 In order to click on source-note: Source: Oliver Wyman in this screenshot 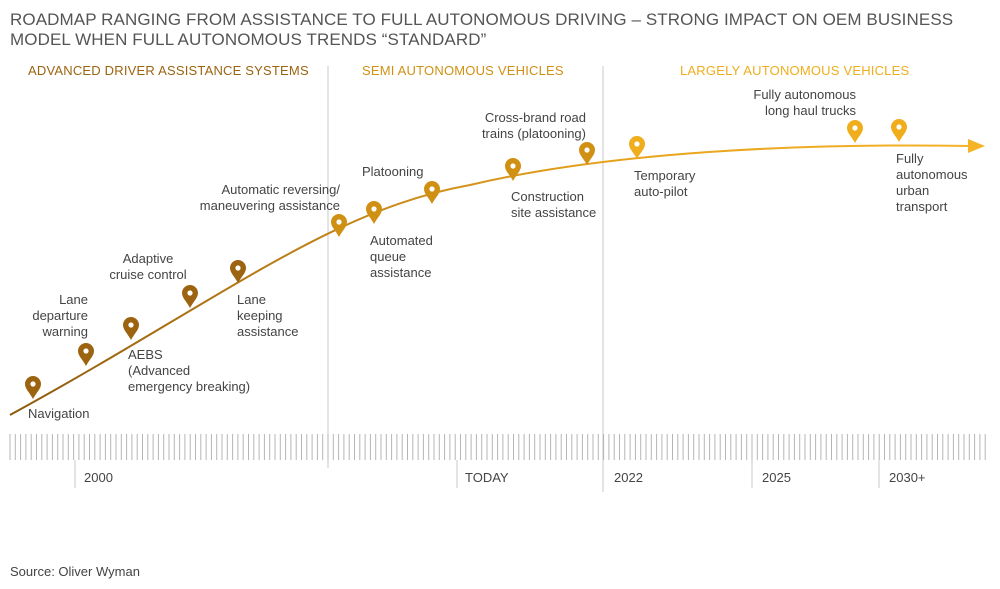, I will do `click(75, 571)`.